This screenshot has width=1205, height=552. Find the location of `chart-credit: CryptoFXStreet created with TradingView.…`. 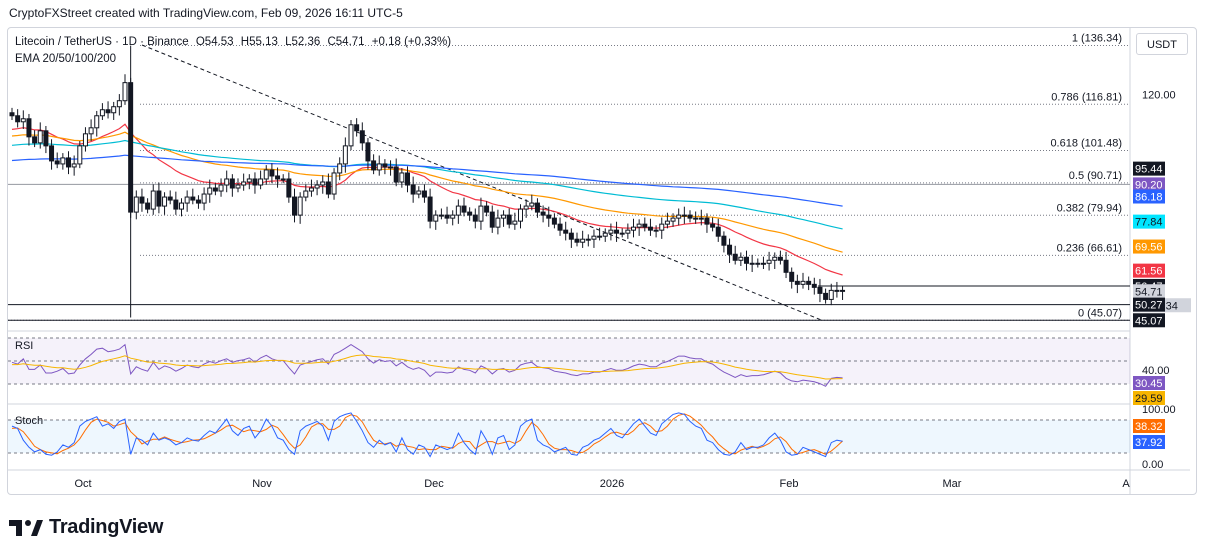

chart-credit: CryptoFXStreet created with TradingView.… is located at coordinates (206, 13).